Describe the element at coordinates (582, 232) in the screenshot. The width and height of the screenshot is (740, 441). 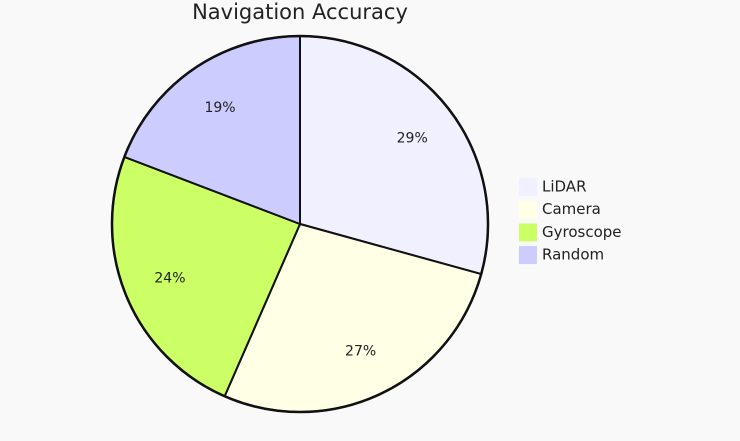
I see `legend-label: Gyroscope` at that location.